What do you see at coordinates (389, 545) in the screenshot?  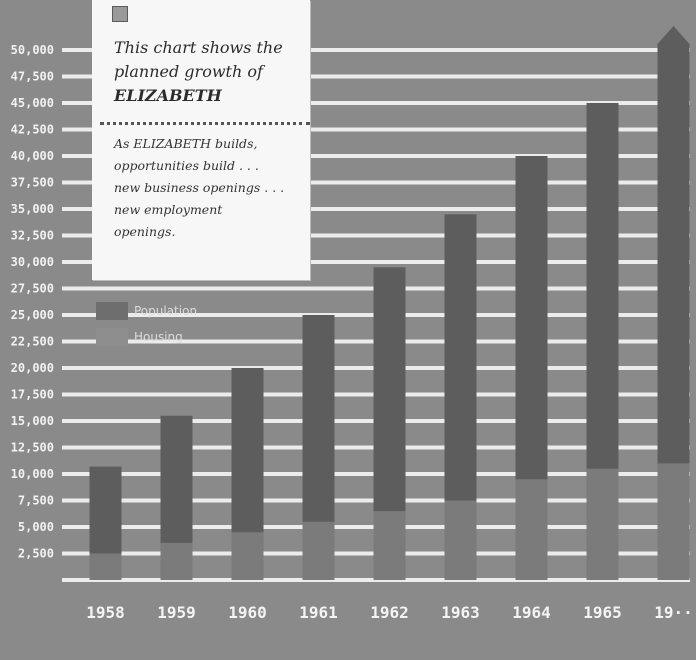 I see `housing-bar-1962` at bounding box center [389, 545].